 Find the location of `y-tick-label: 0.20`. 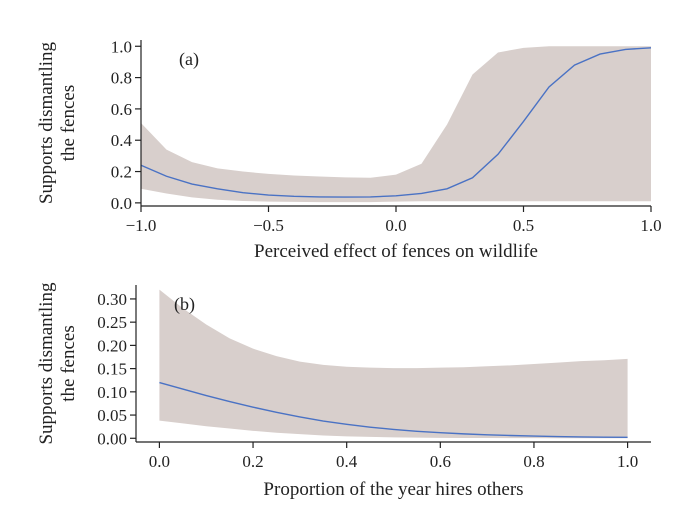

y-tick-label: 0.20 is located at coordinates (112, 345).